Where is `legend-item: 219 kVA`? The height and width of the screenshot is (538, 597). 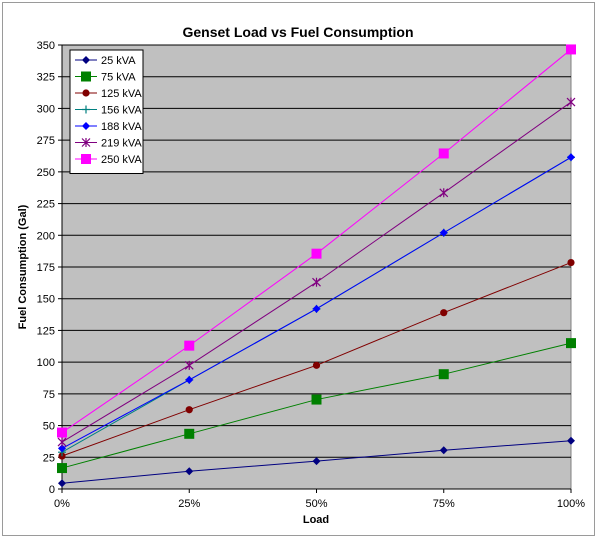 legend-item: 219 kVA is located at coordinates (108, 144).